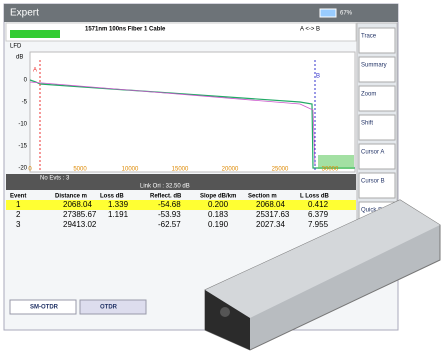 The height and width of the screenshot is (358, 441). What do you see at coordinates (270, 224) in the screenshot?
I see `table-cell: 2027.34` at bounding box center [270, 224].